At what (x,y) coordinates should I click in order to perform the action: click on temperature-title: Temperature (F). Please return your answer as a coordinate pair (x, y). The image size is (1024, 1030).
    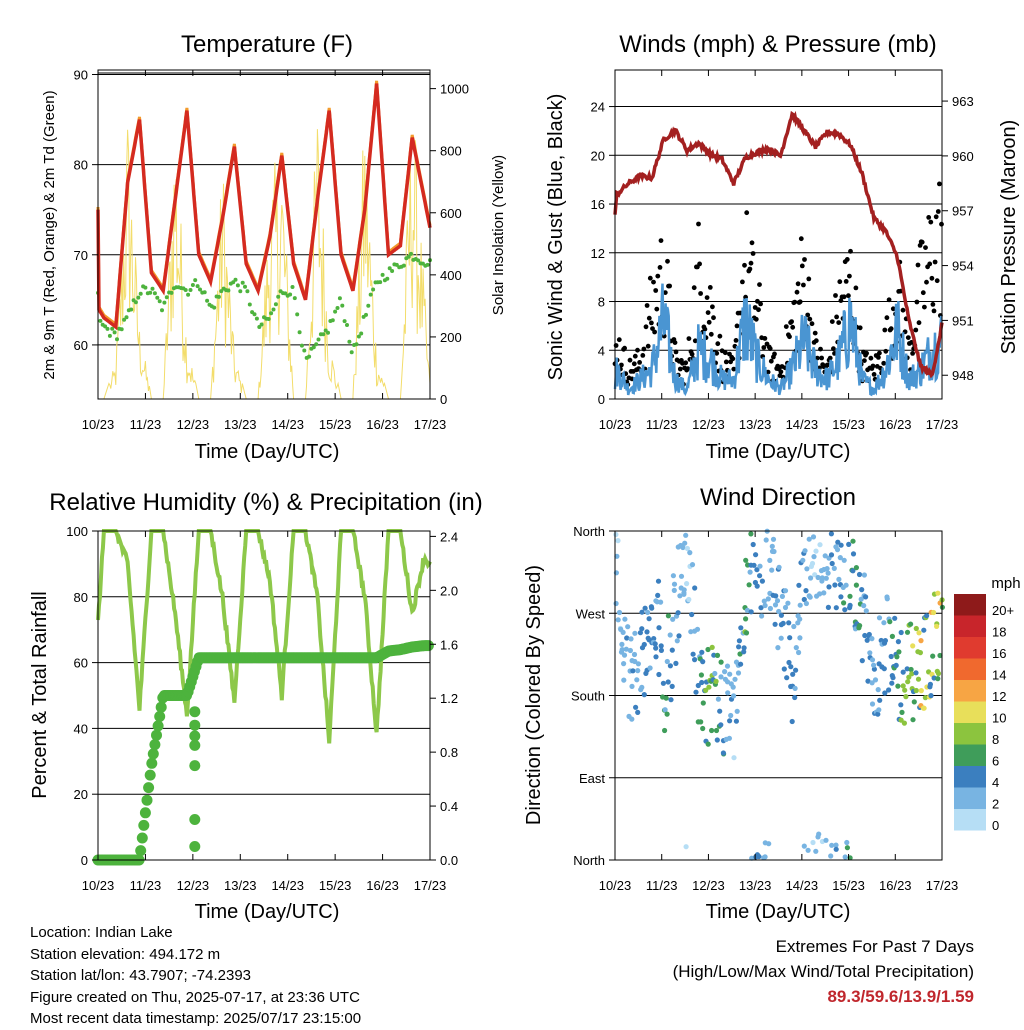
    Looking at the image, I should click on (267, 44).